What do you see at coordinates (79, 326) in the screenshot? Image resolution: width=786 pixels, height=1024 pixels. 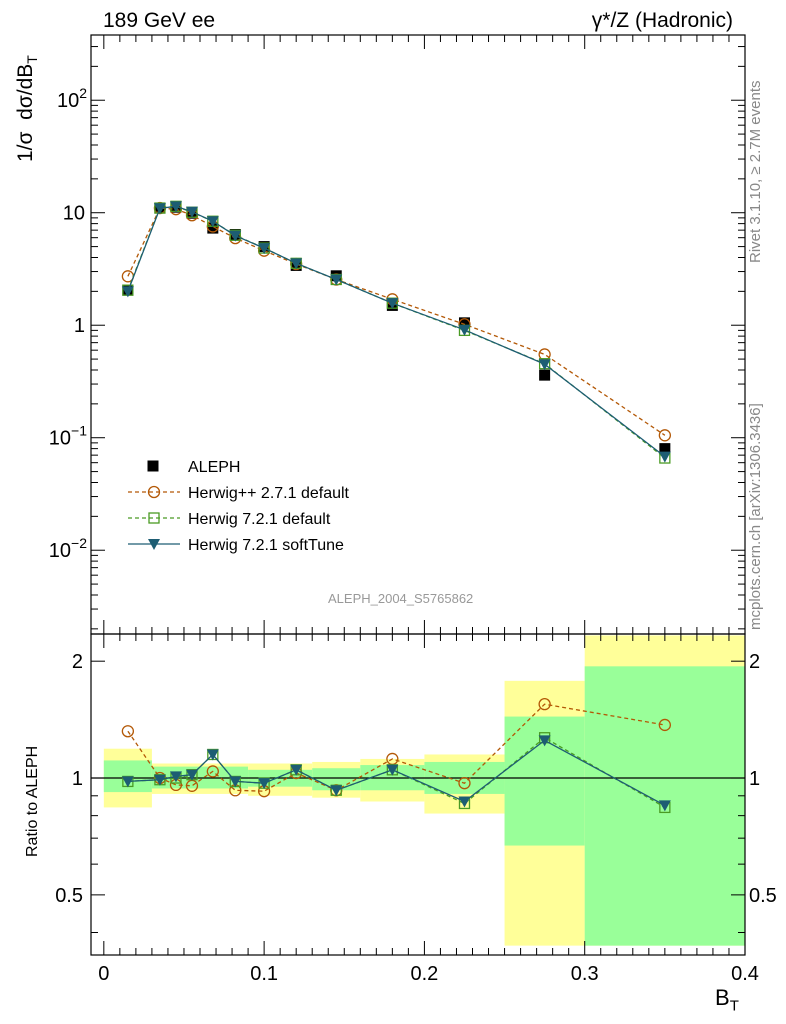 I see `main-y-tick-label: 1` at bounding box center [79, 326].